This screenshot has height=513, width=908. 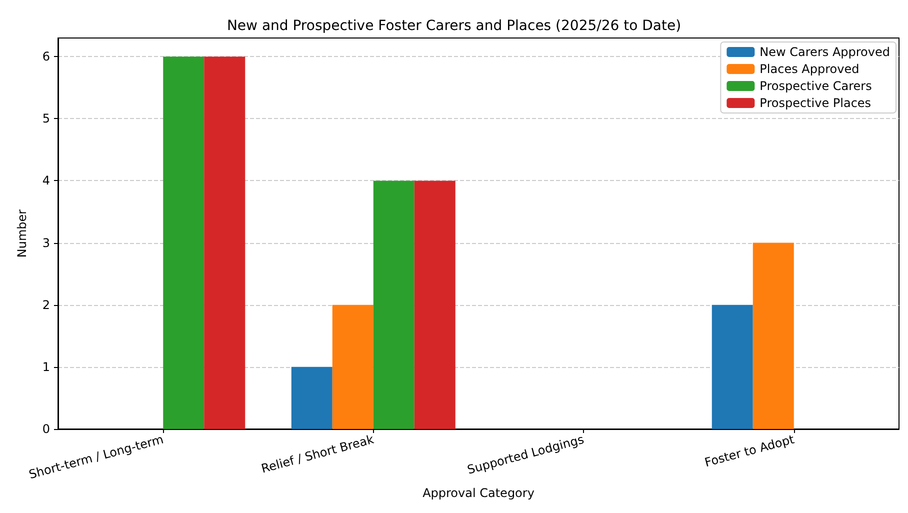 What do you see at coordinates (46, 57) in the screenshot?
I see `y-tick-label: 6` at bounding box center [46, 57].